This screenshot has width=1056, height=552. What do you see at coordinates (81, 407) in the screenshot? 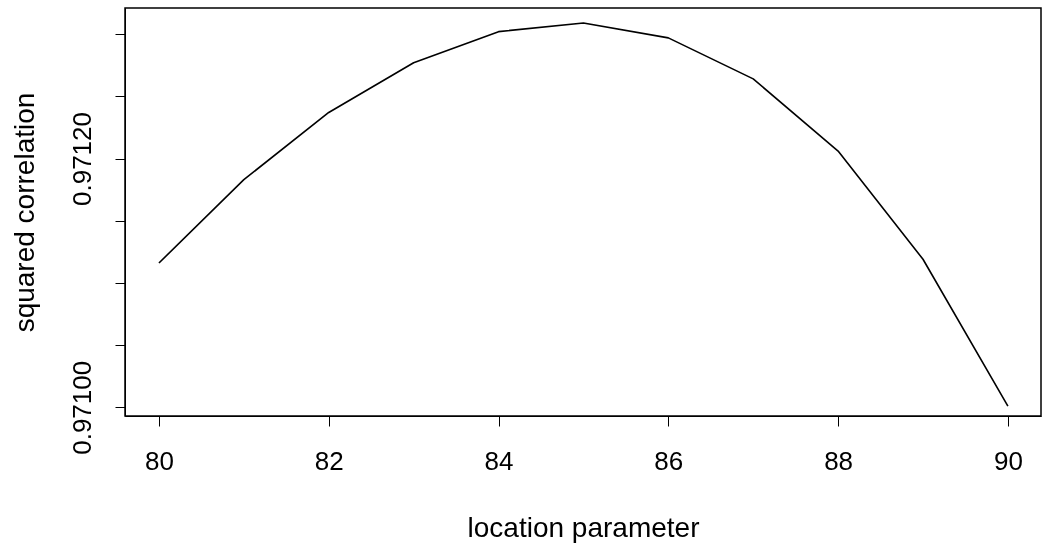
I see `y-tick-label: 0.97100` at bounding box center [81, 407].